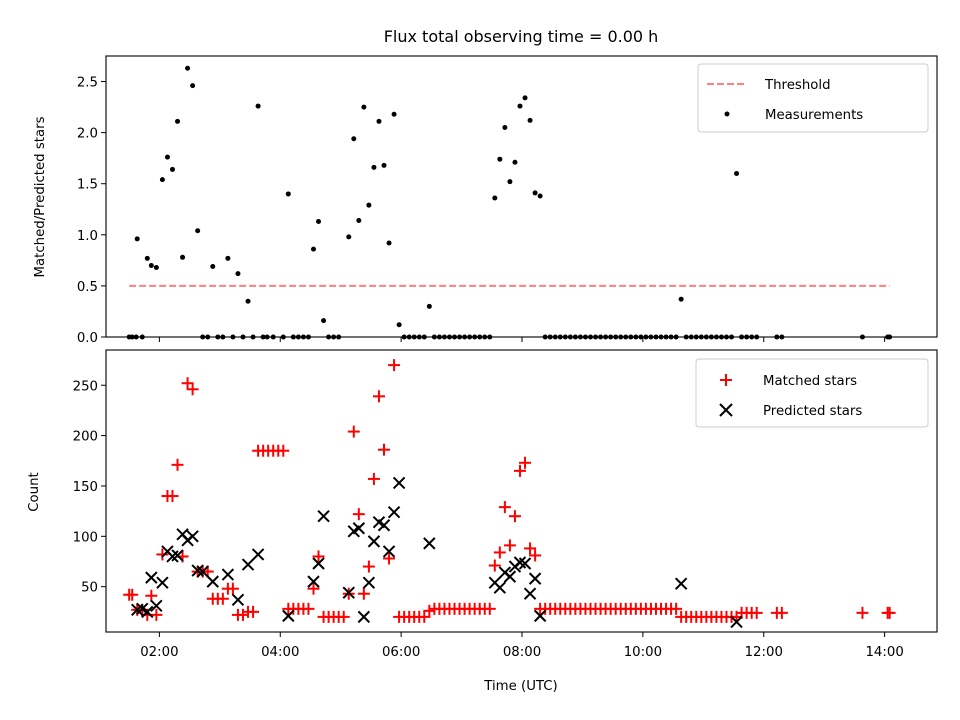  Describe the element at coordinates (437, 552) in the screenshot. I see `predicted-stars-layer` at that location.